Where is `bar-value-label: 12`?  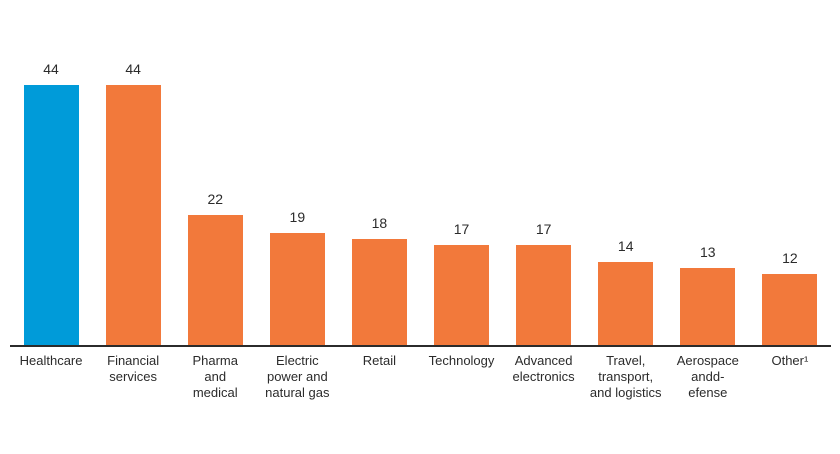
bar-value-label: 12 is located at coordinates (790, 258).